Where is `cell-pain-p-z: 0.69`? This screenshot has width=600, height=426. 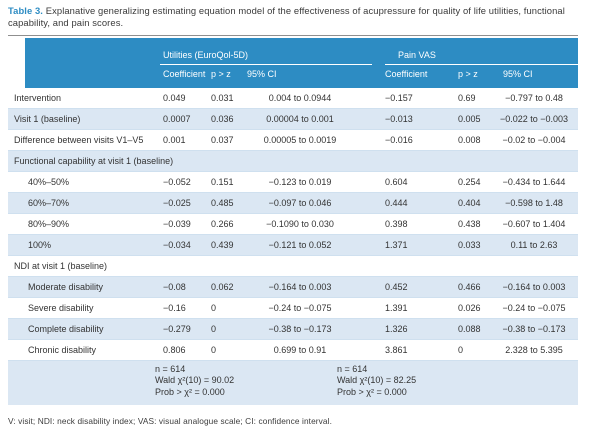 cell-pain-p-z: 0.69 is located at coordinates (467, 97).